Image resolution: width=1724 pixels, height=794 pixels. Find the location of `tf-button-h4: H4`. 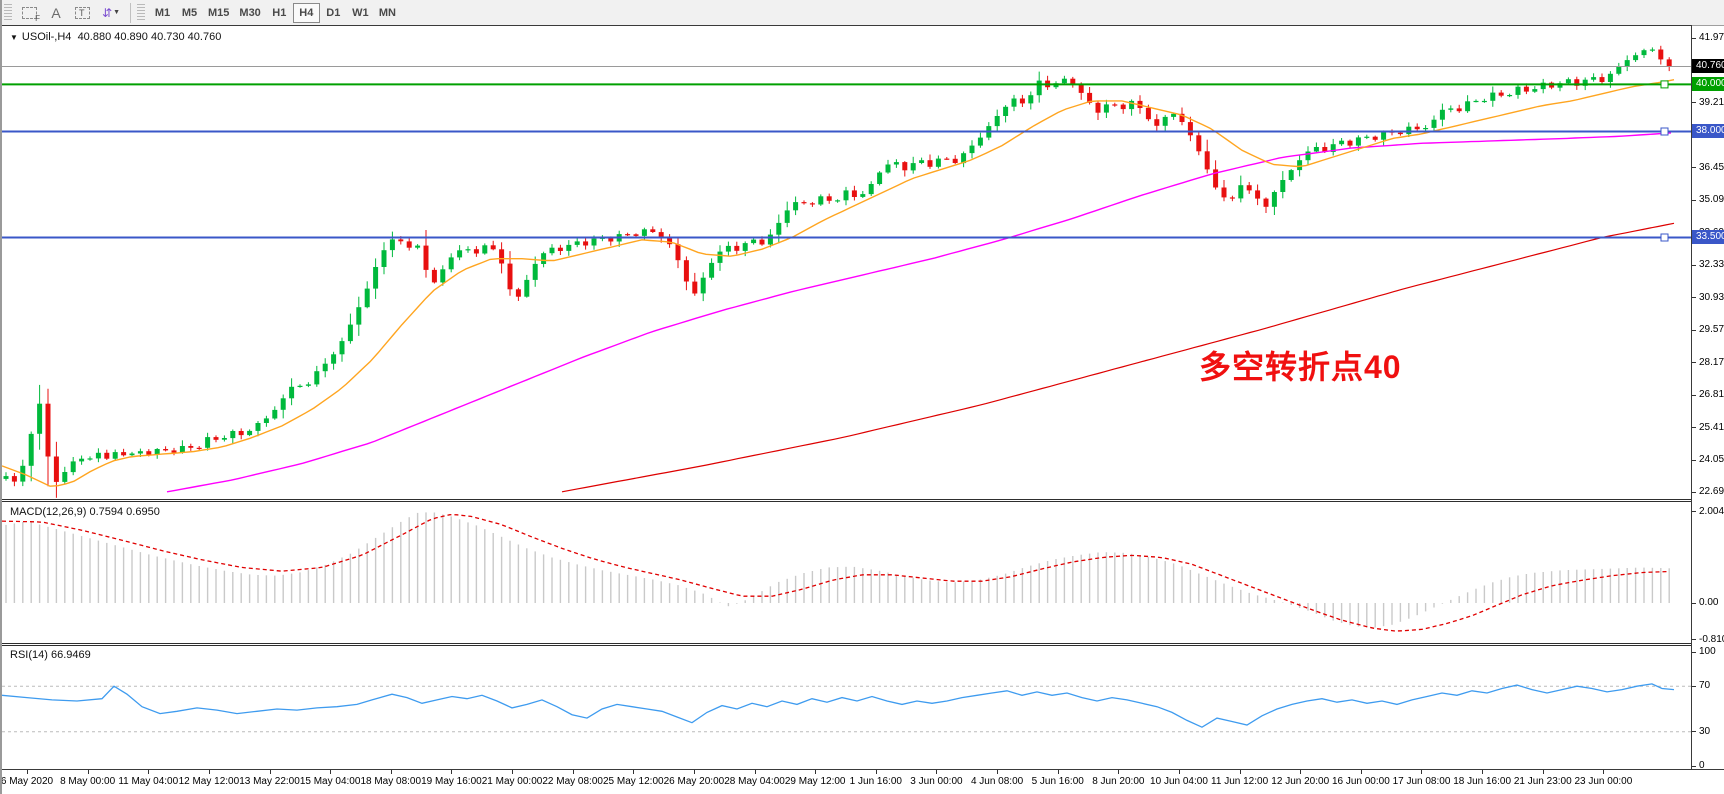

tf-button-h4: H4 is located at coordinates (306, 12).